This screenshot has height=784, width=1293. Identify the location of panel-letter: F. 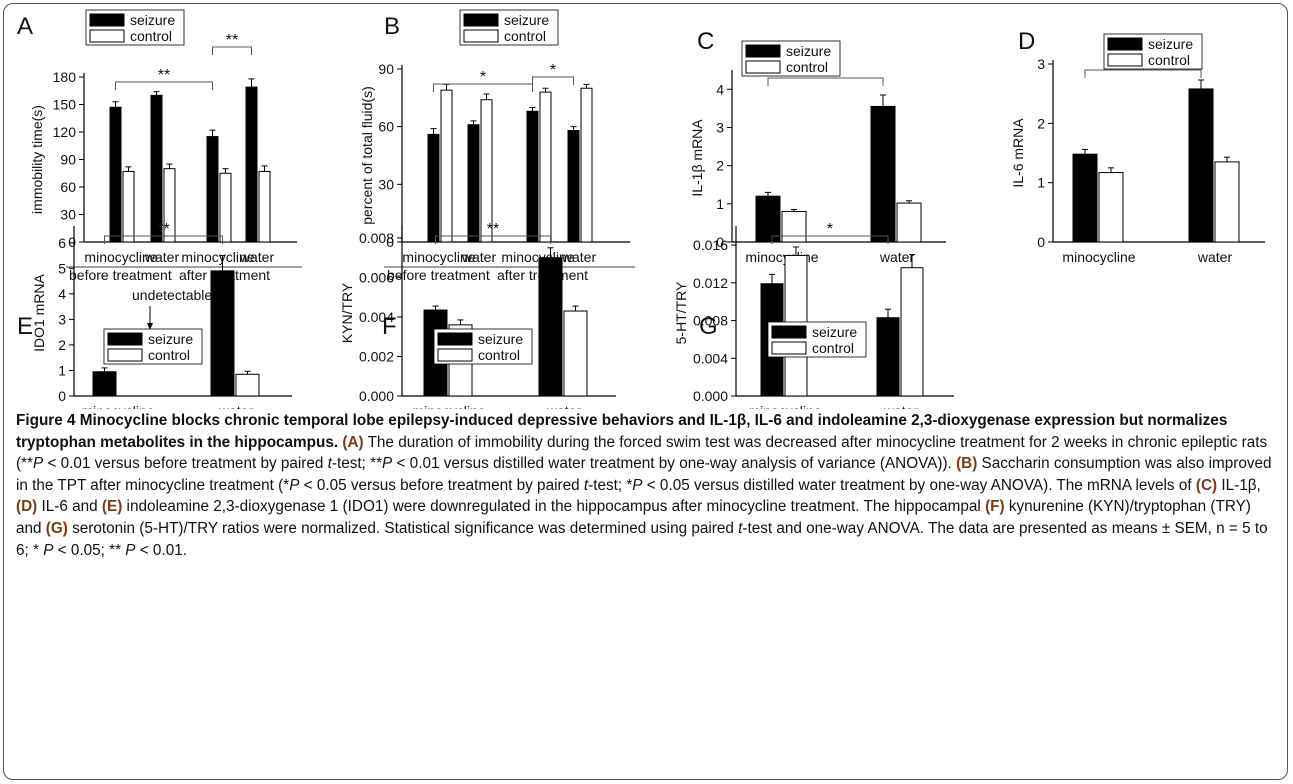
(389, 326).